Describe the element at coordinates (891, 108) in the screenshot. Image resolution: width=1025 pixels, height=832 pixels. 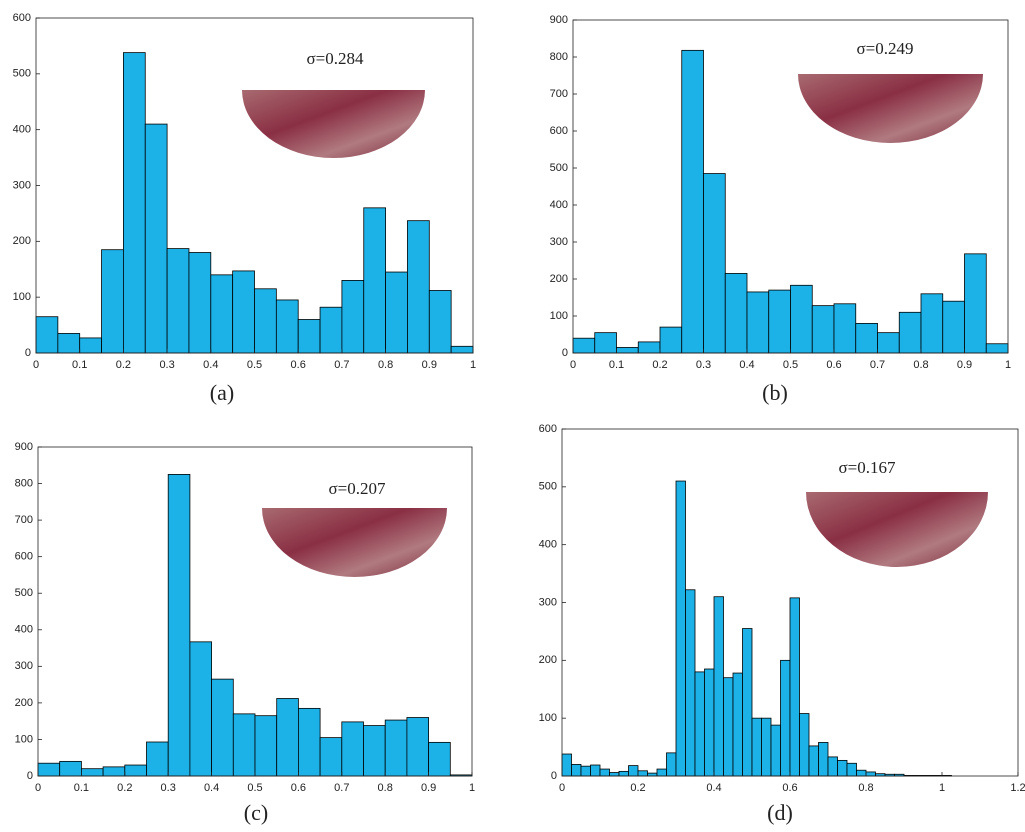
I see `inset-bowl-image` at that location.